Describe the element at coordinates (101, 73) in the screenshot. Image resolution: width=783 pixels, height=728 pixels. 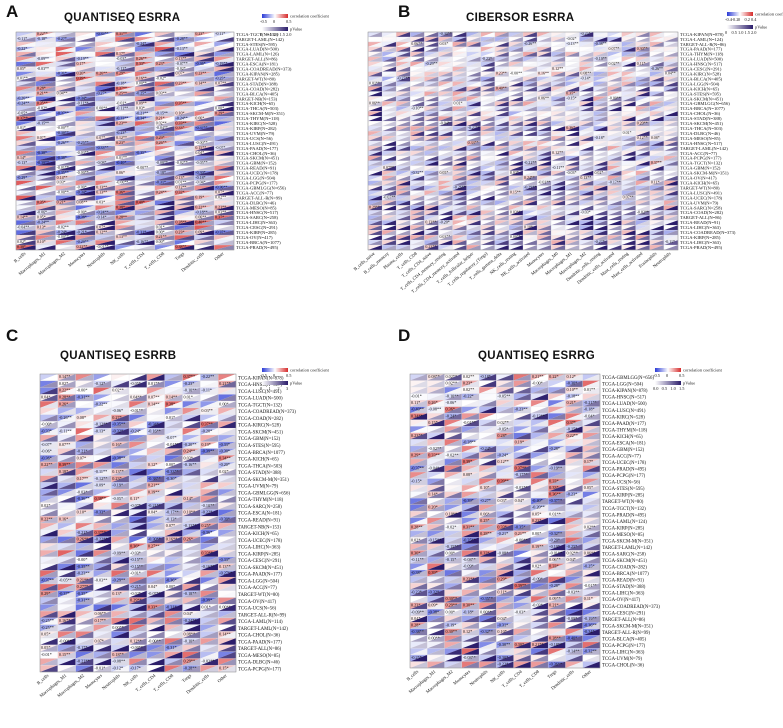
I see `corr-cell-label: 0.26**` at that location.